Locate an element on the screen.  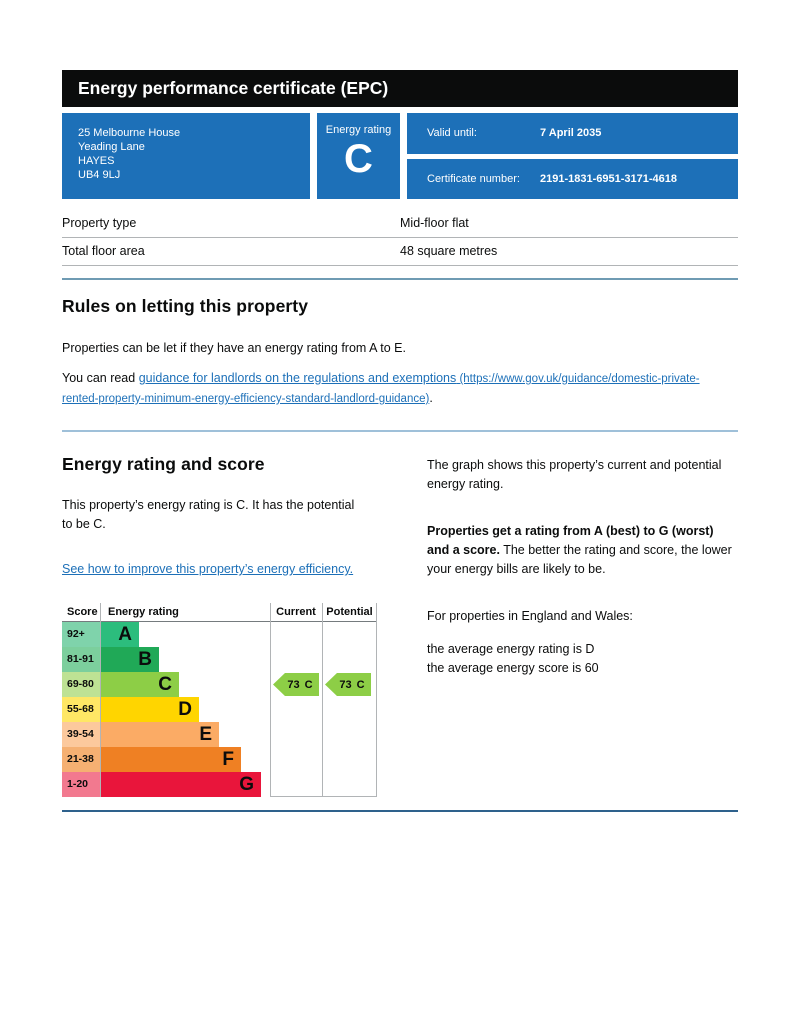
certificate-number-label: Certificate number: is located at coordinates (473, 178).